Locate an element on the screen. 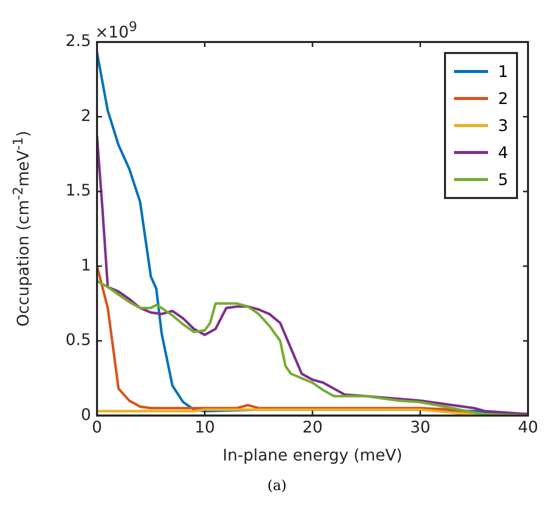 The width and height of the screenshot is (554, 507). x-tick-label: 10 is located at coordinates (204, 426).